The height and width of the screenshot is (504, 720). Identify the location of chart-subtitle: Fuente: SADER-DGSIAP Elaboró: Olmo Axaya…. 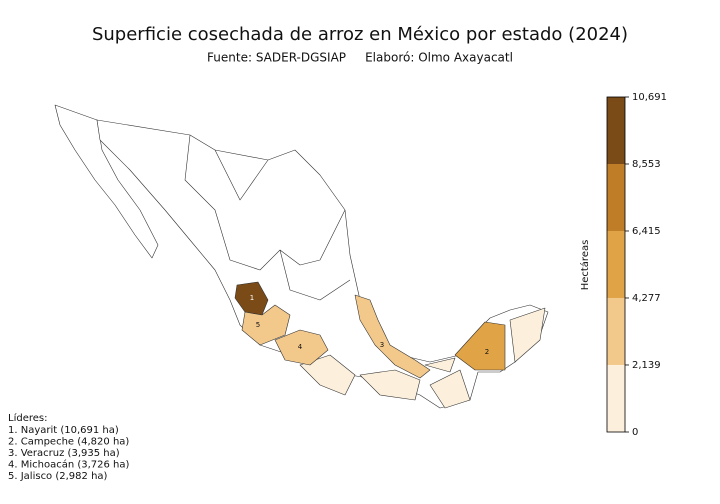
(360, 58).